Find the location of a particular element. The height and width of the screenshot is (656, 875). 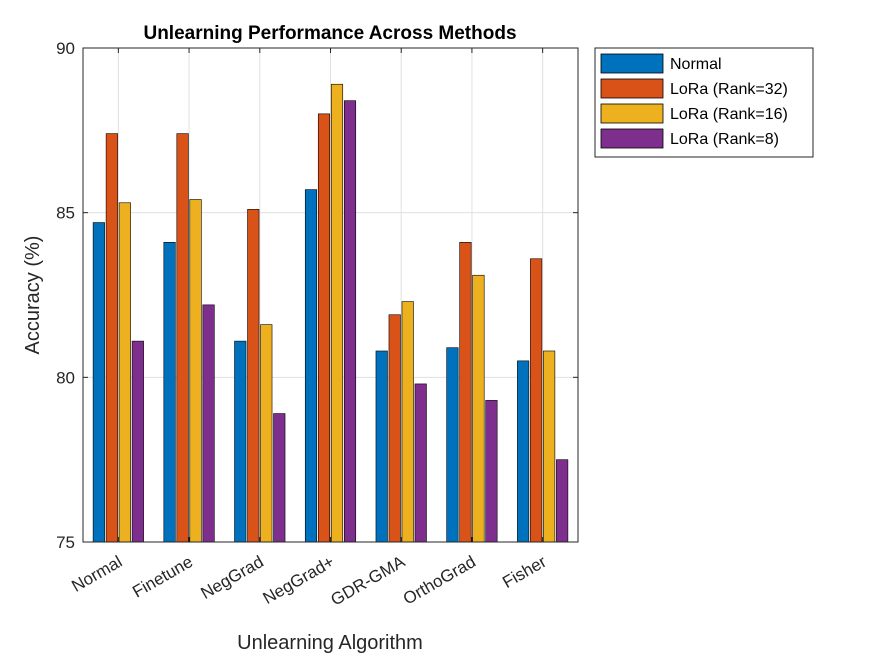

x-tick-label: Fisher is located at coordinates (524, 572).